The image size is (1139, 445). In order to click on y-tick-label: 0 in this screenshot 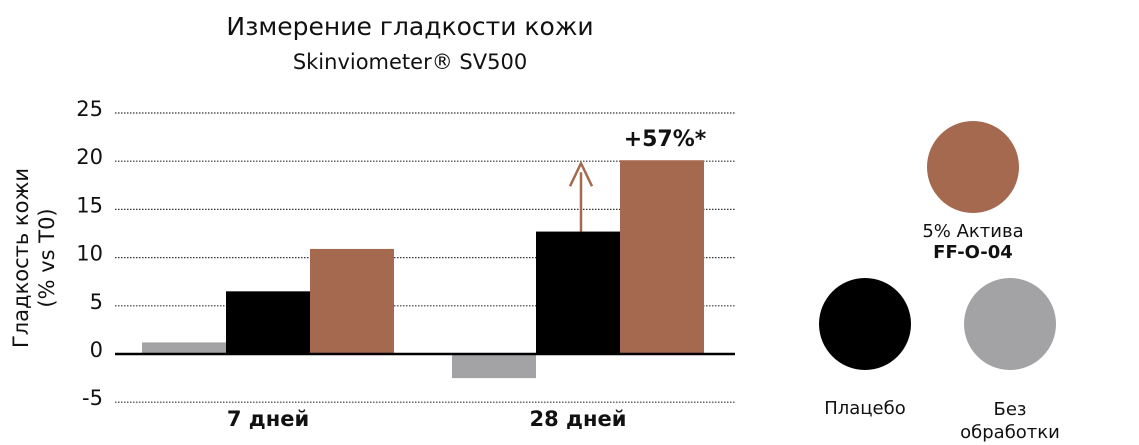, I will do `click(96, 350)`.